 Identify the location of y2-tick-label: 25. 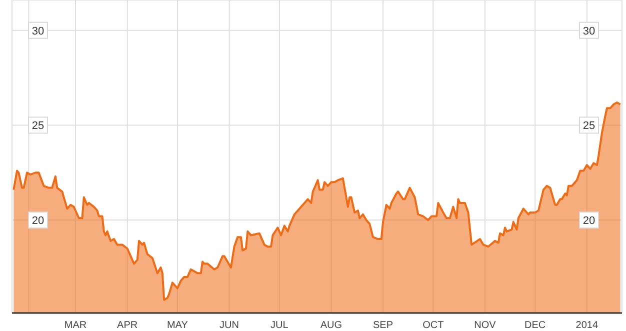
(589, 126).